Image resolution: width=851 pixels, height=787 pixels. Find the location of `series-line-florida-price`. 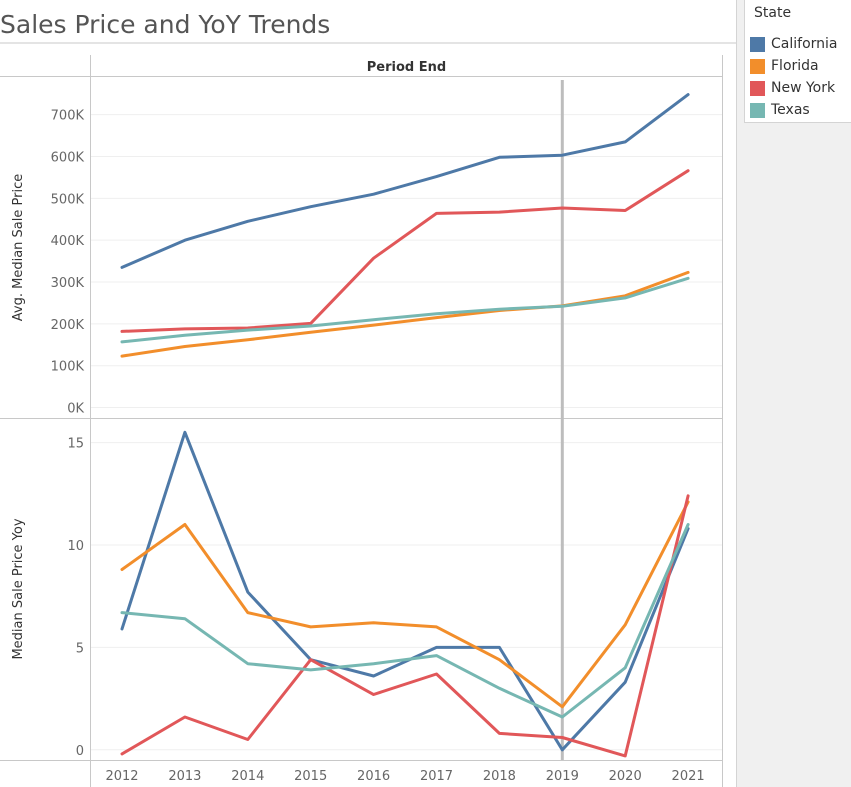

series-line-florida-price is located at coordinates (405, 314).